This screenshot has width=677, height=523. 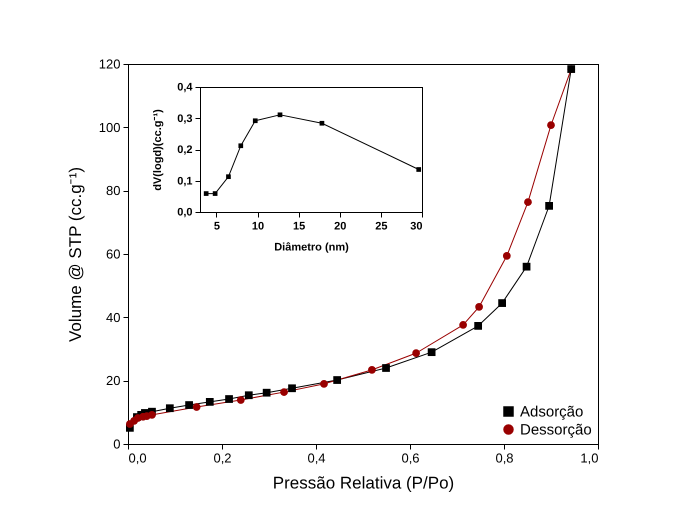 I want to click on x-axis-title: Diâmetro (nm), so click(x=312, y=248).